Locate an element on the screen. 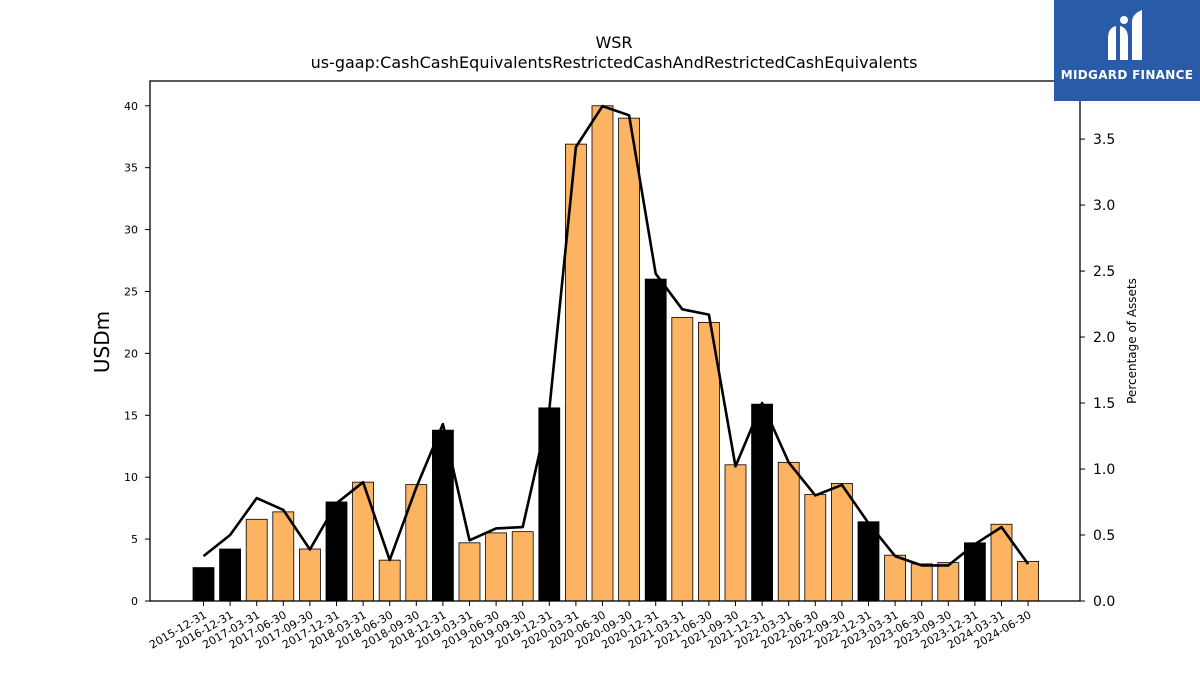 The height and width of the screenshot is (675, 1200). y-tick-label: 30 is located at coordinates (131, 230).